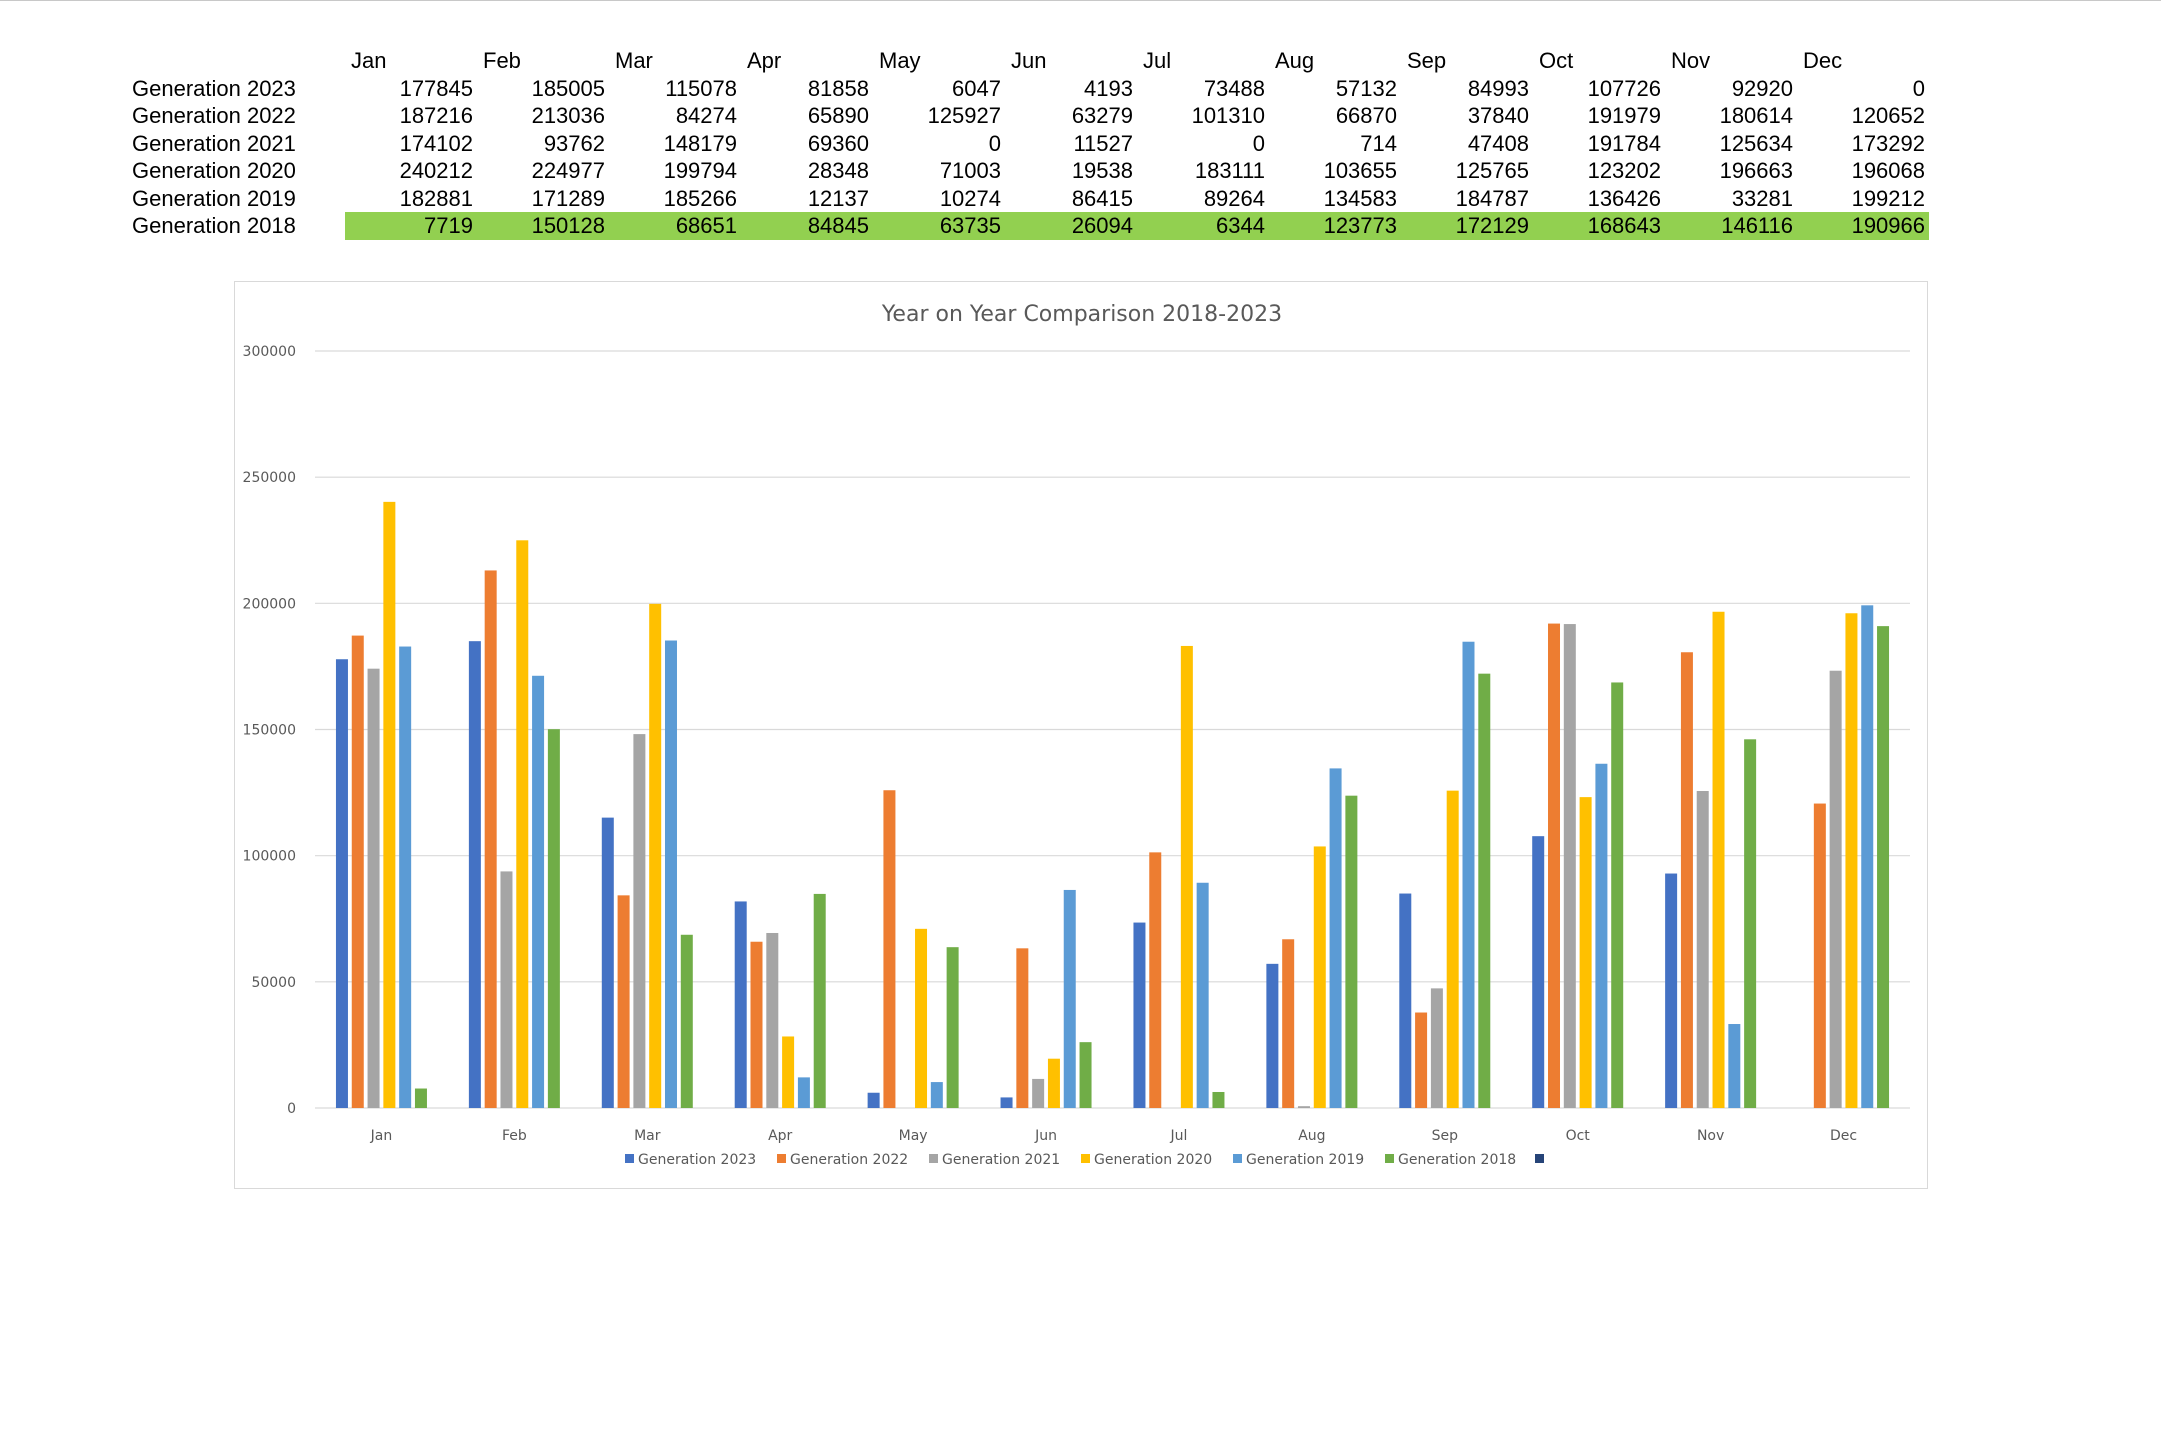 Image resolution: width=2161 pixels, height=1454 pixels. What do you see at coordinates (1457, 1160) in the screenshot?
I see `legend-label: Generation 2018` at bounding box center [1457, 1160].